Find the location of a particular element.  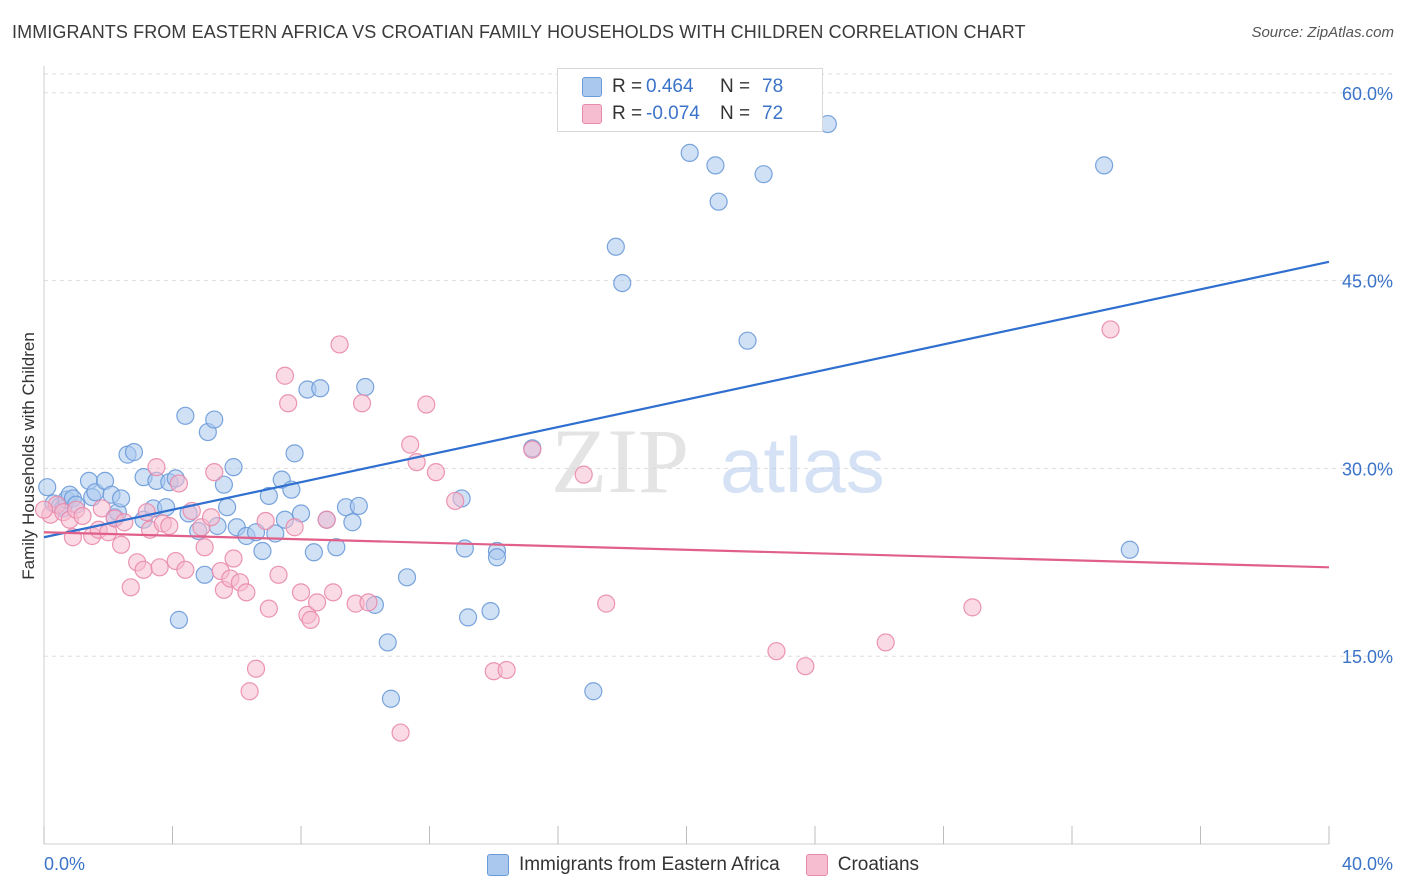

y-tick-label: 60.0% is located at coordinates (1367, 94).